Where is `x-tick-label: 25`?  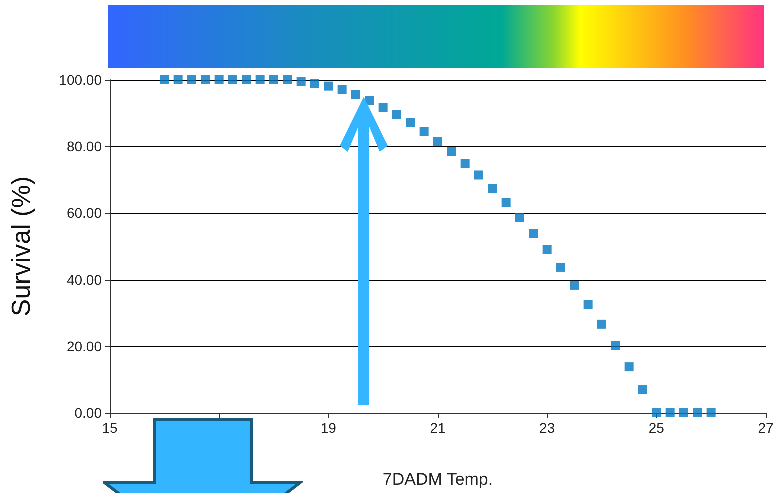
x-tick-label: 25 is located at coordinates (656, 428).